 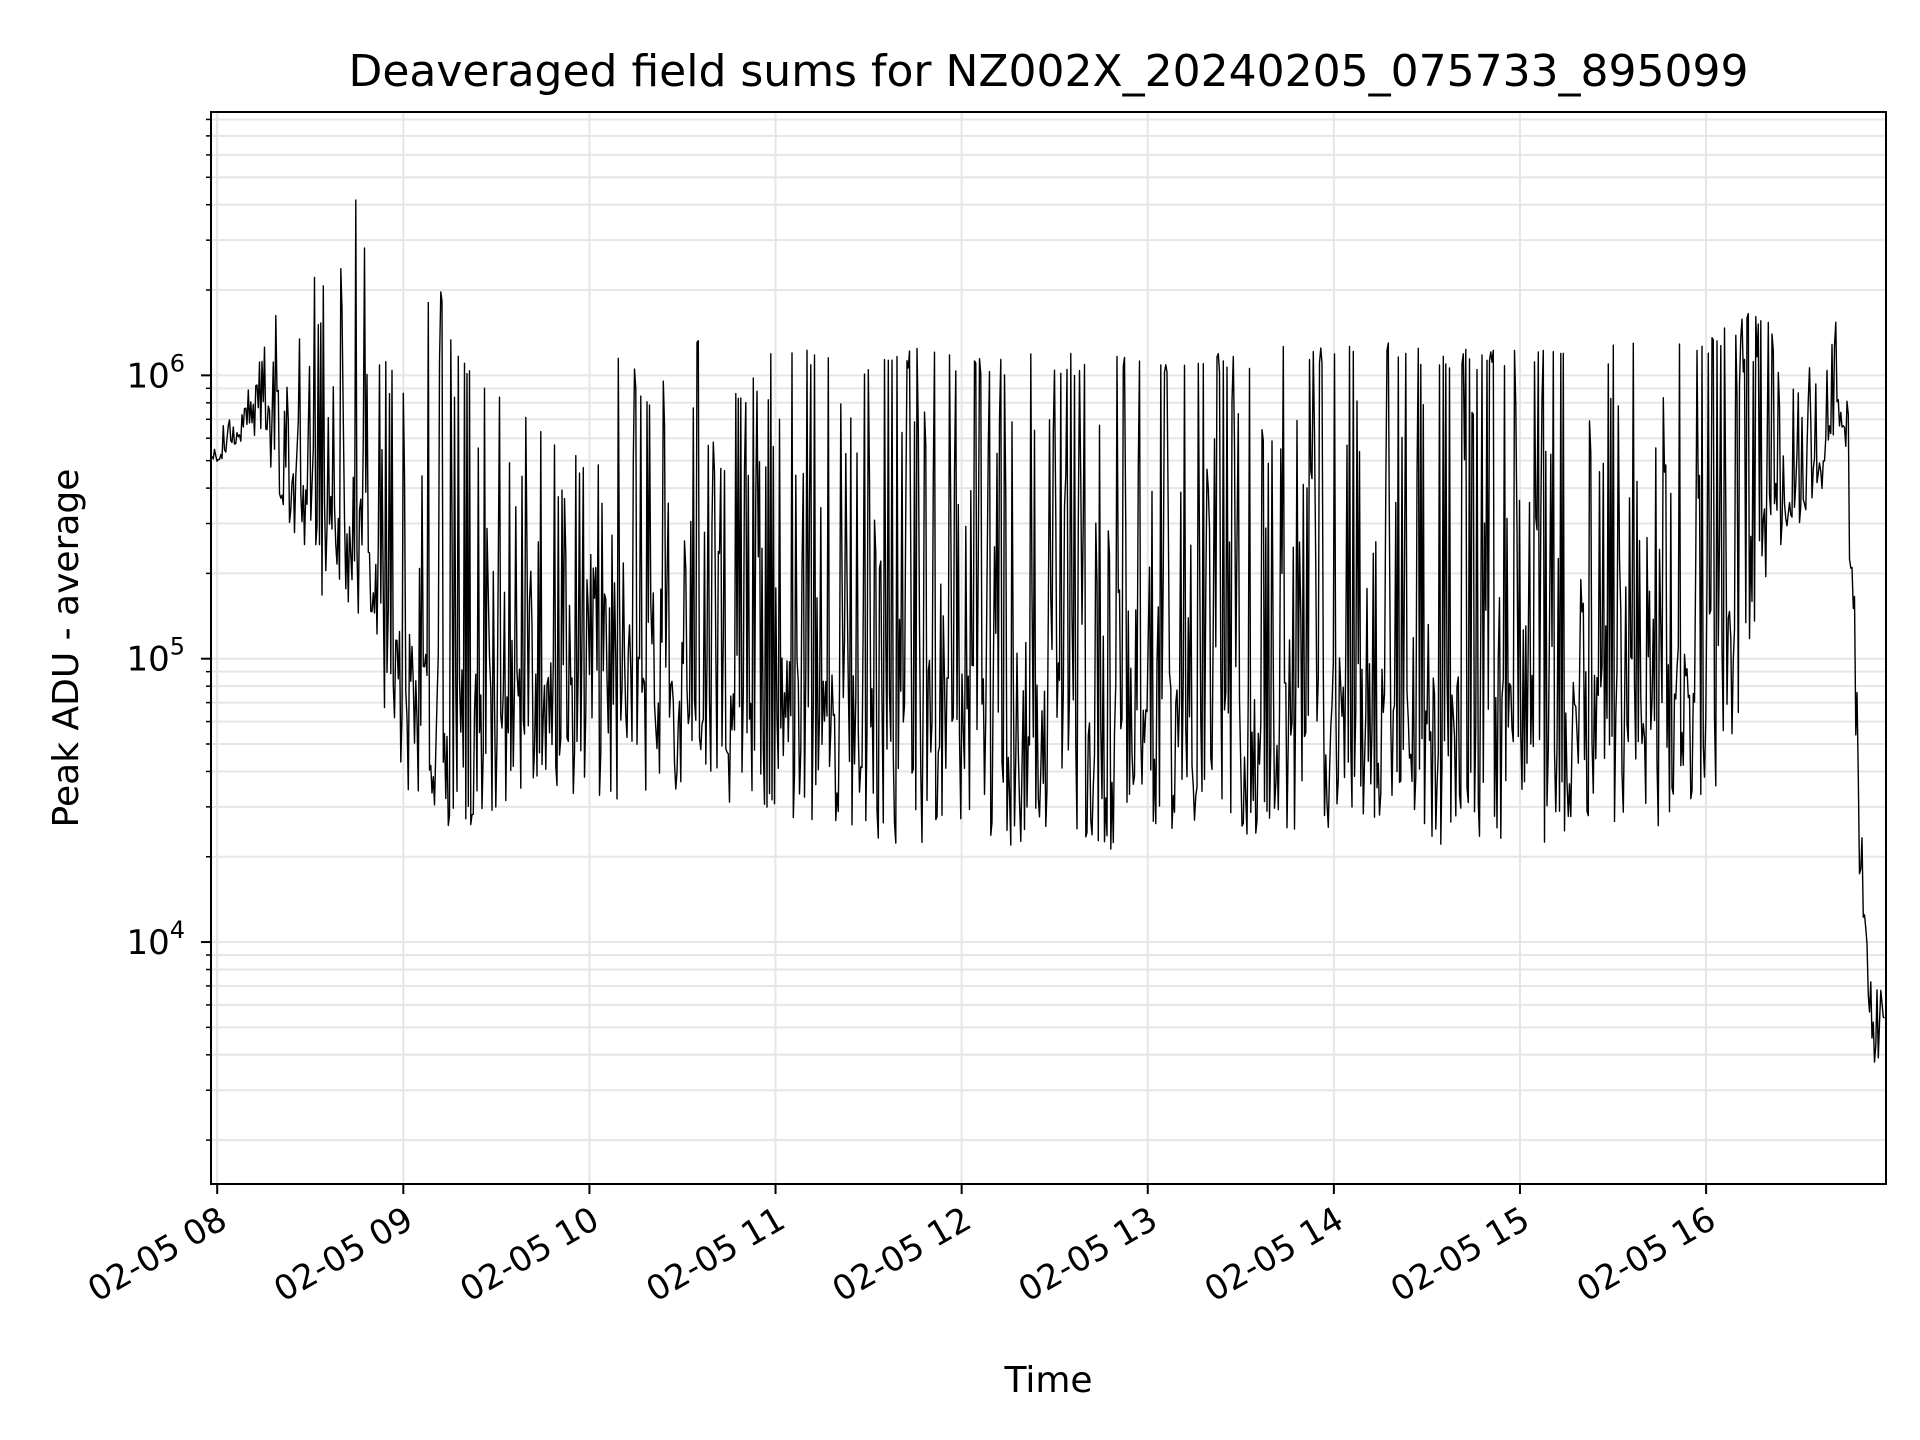 I want to click on y-tick-exponent: 5, so click(x=177, y=647).